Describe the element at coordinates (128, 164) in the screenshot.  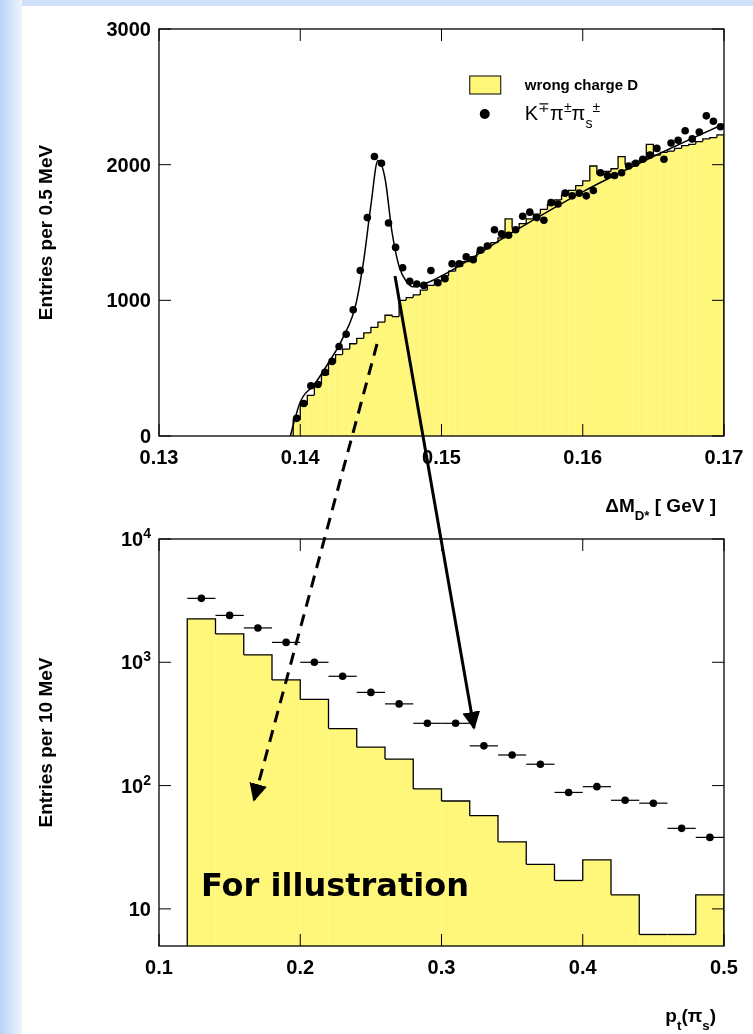
I see `y-tick-label: 2000` at that location.